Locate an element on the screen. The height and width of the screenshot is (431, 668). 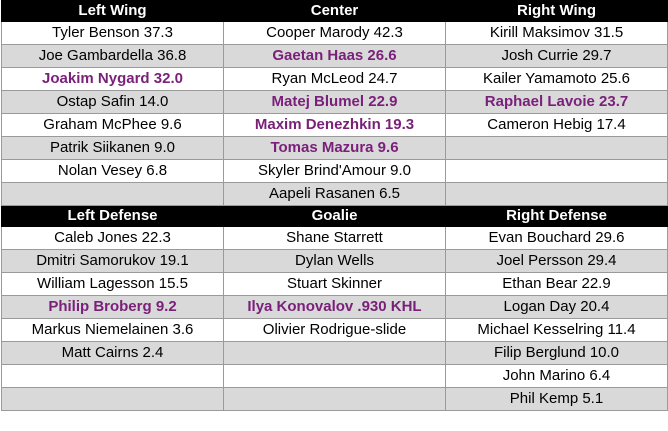
player-cell: Dylan Wells is located at coordinates (334, 261).